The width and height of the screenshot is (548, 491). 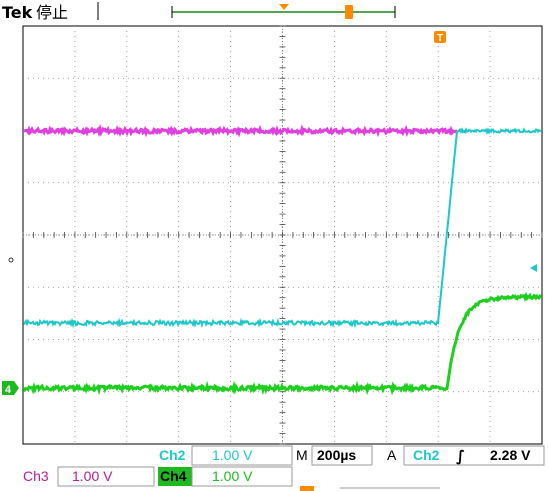 What do you see at coordinates (173, 476) in the screenshot?
I see `ch4-label: Ch4` at bounding box center [173, 476].